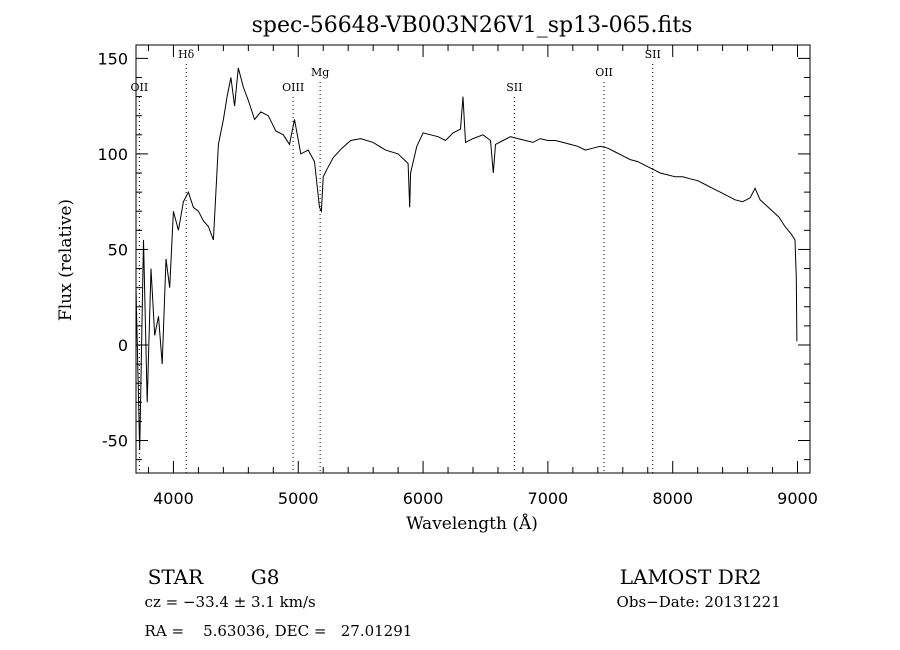 This screenshot has width=900, height=650. Describe the element at coordinates (66, 260) in the screenshot. I see `y-axis-label: Flux (relative)` at that location.